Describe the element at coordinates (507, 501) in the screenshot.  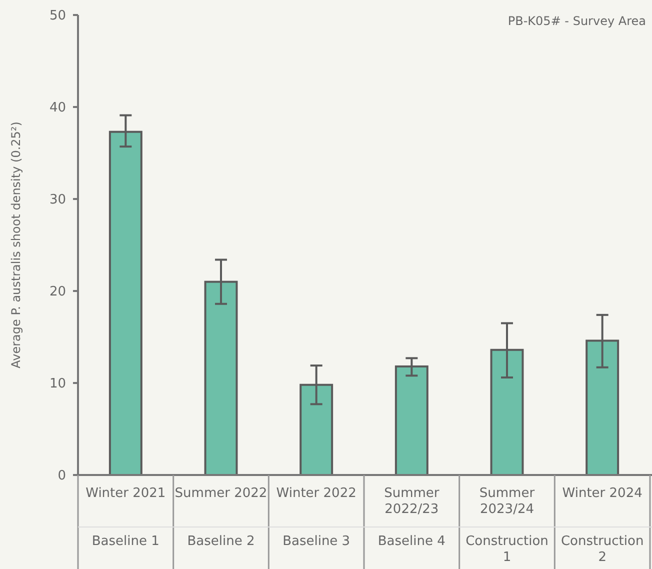
I see `x-tick-label: Summer 2023/24` at that location.